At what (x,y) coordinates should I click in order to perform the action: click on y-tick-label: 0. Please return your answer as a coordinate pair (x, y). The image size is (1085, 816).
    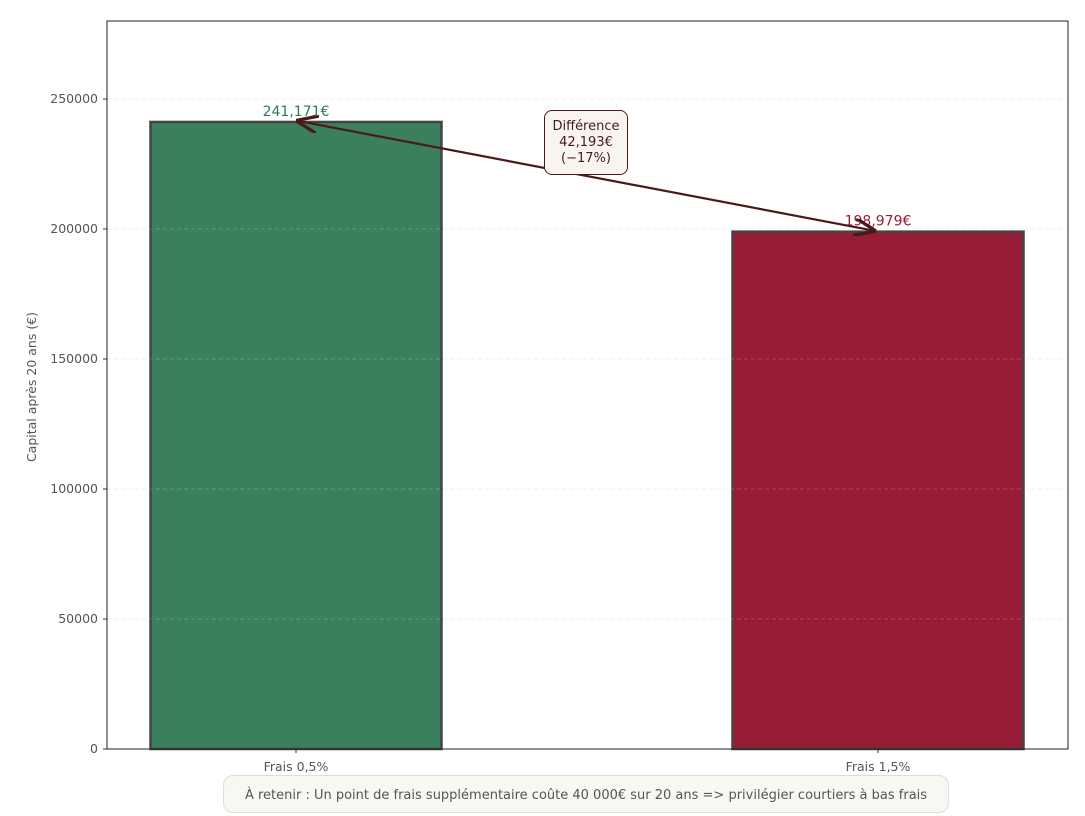
    Looking at the image, I should click on (94, 748).